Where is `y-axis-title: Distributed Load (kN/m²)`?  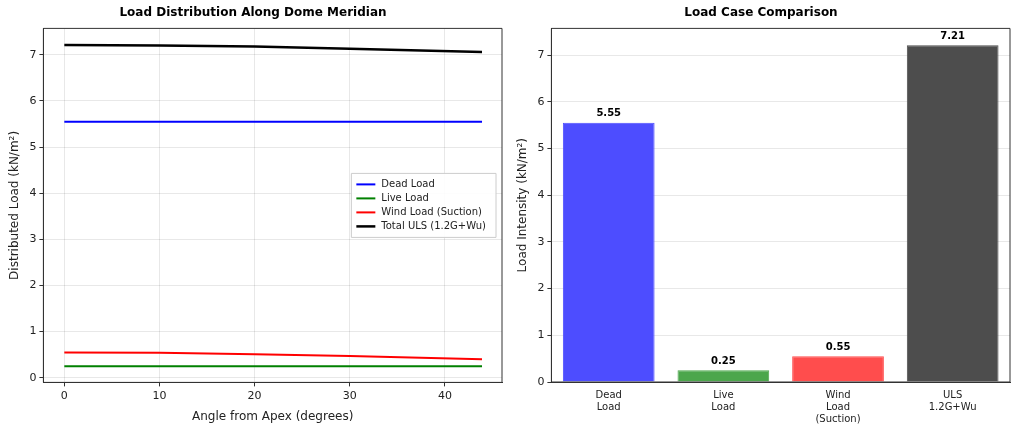
y-axis-title: Distributed Load (kN/m²) is located at coordinates (14, 205).